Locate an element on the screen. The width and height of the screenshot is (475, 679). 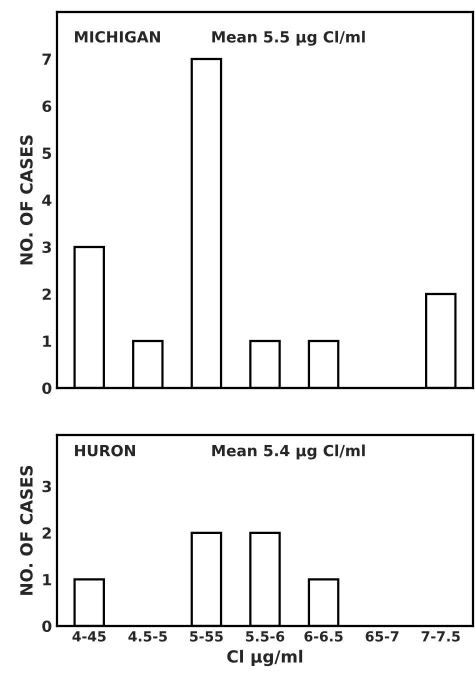
x-tick-label: 5-55 is located at coordinates (206, 636).